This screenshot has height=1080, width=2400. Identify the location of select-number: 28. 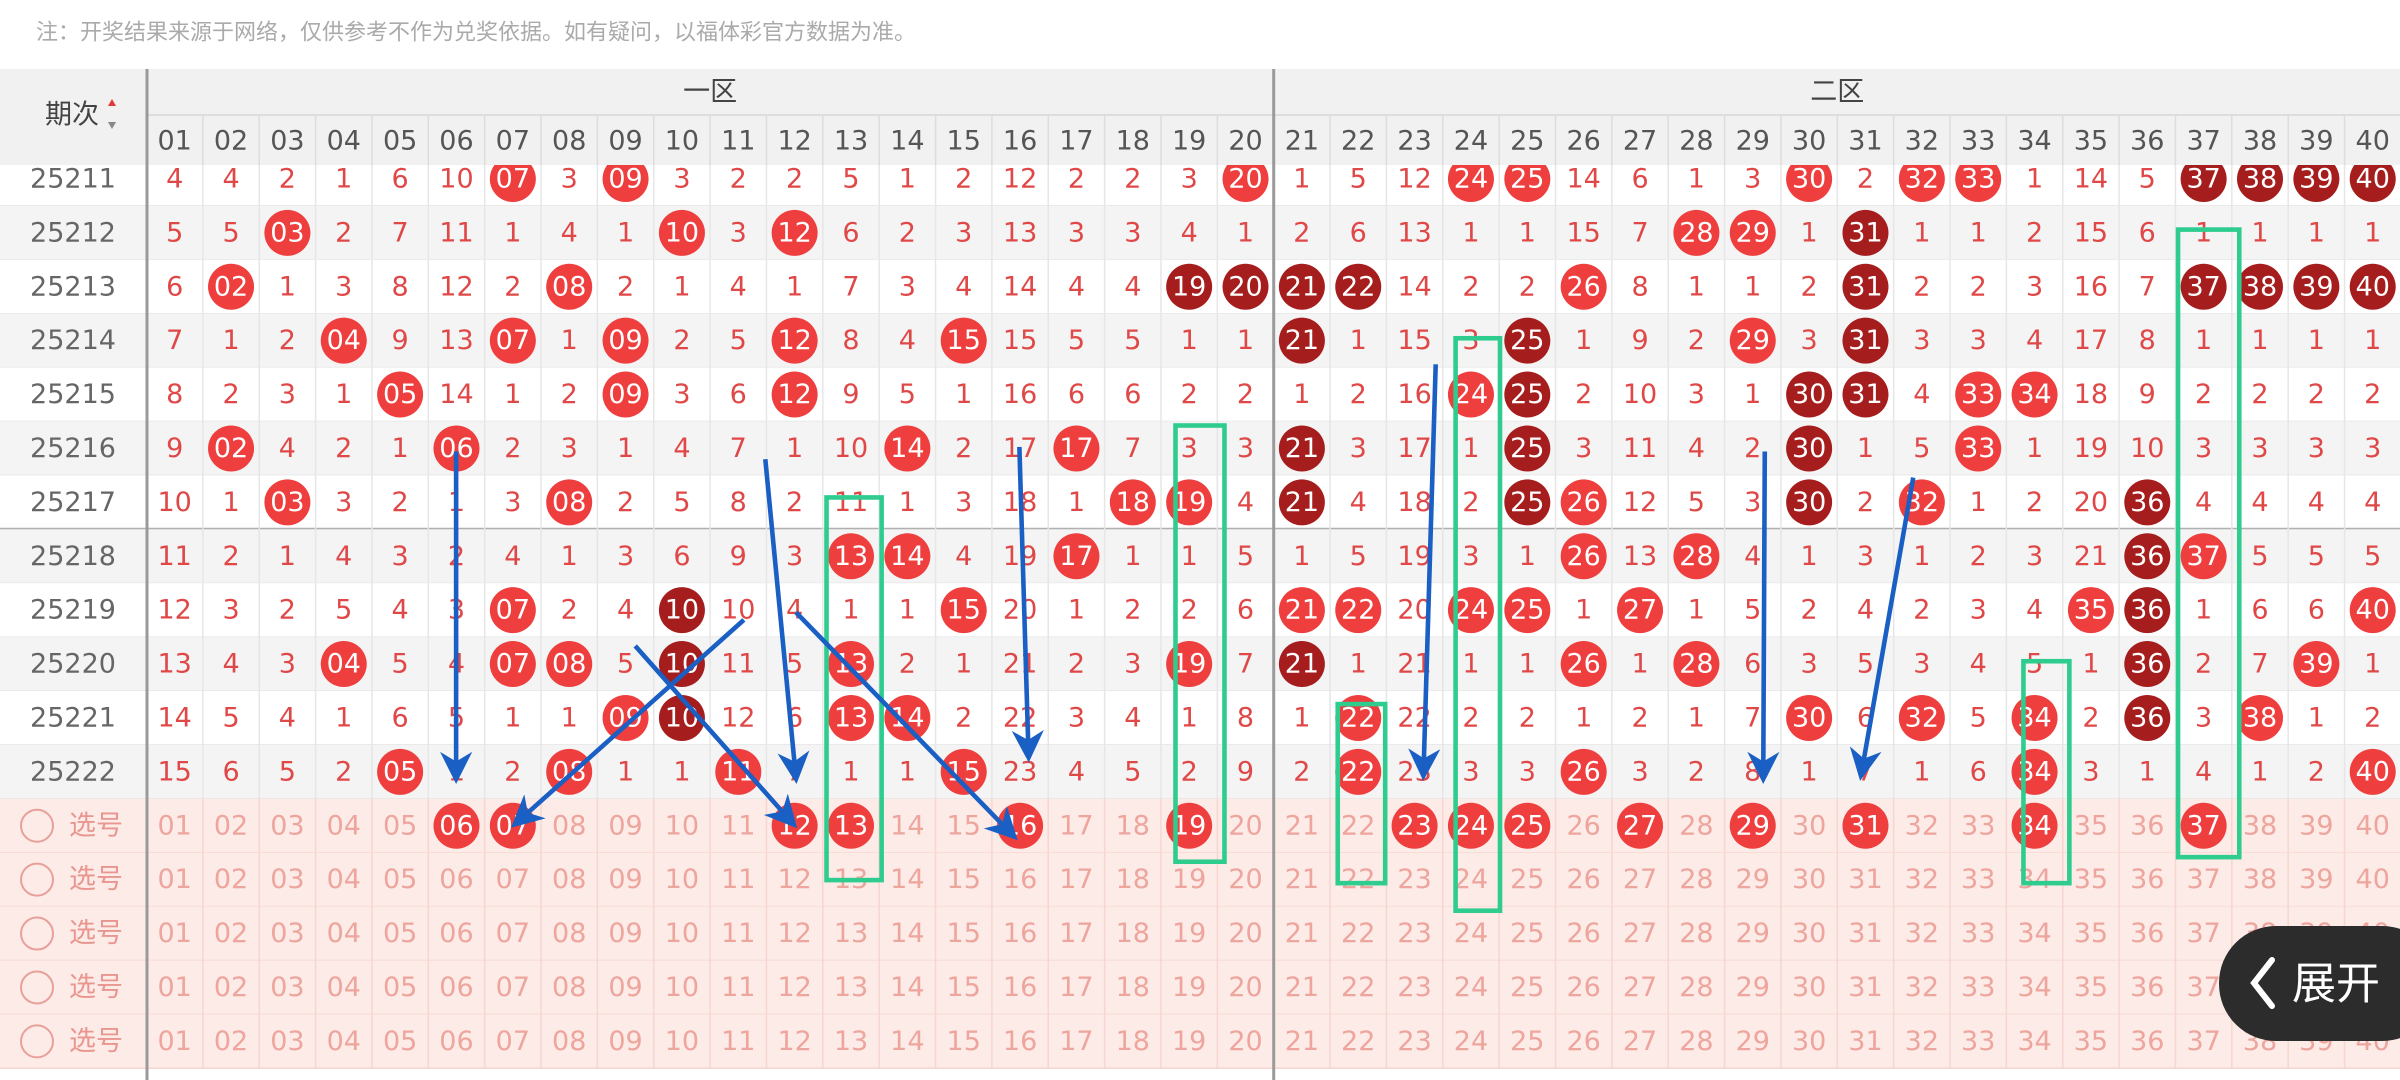
(1696, 825).